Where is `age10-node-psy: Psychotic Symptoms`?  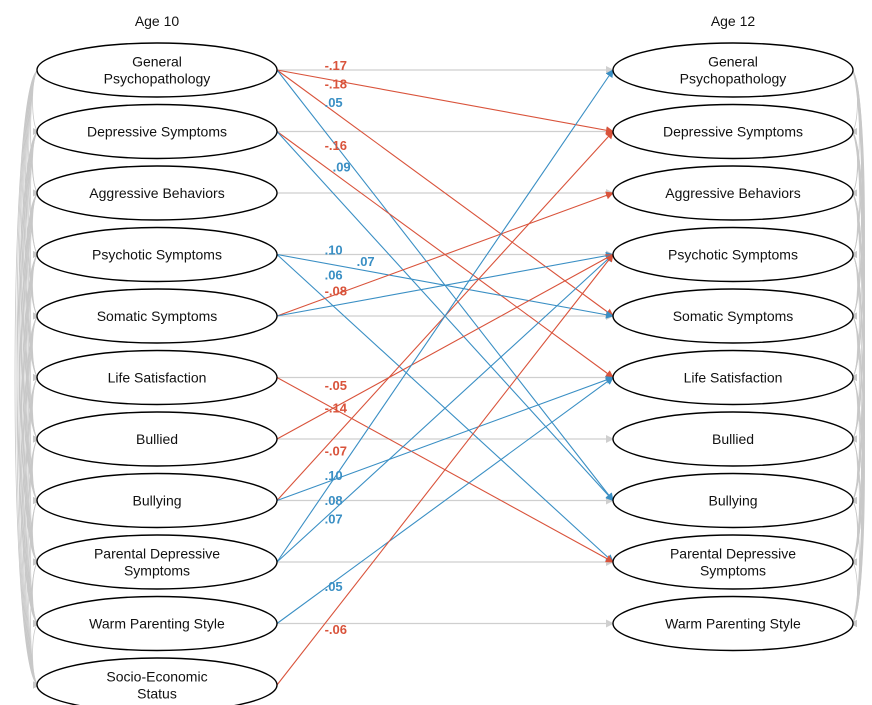 age10-node-psy: Psychotic Symptoms is located at coordinates (157, 254).